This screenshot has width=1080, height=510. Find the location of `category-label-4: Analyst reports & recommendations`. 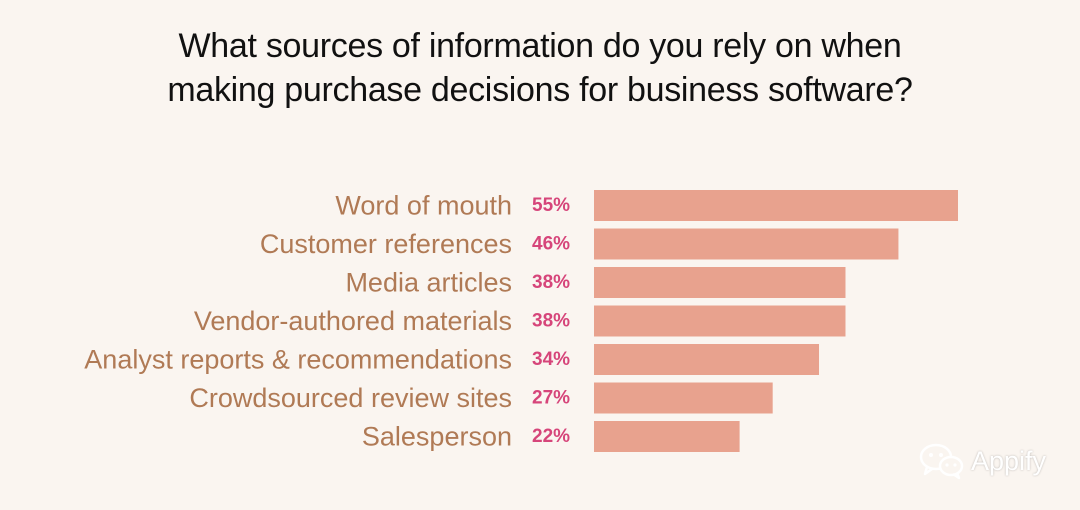

category-label-4: Analyst reports & recommendations is located at coordinates (298, 360).